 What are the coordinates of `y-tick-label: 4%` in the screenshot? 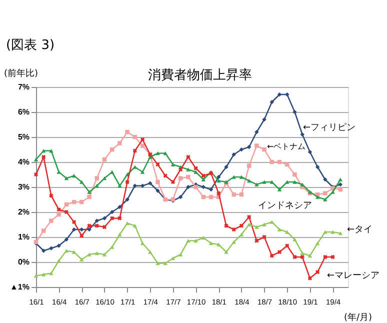 It's located at (24, 162).